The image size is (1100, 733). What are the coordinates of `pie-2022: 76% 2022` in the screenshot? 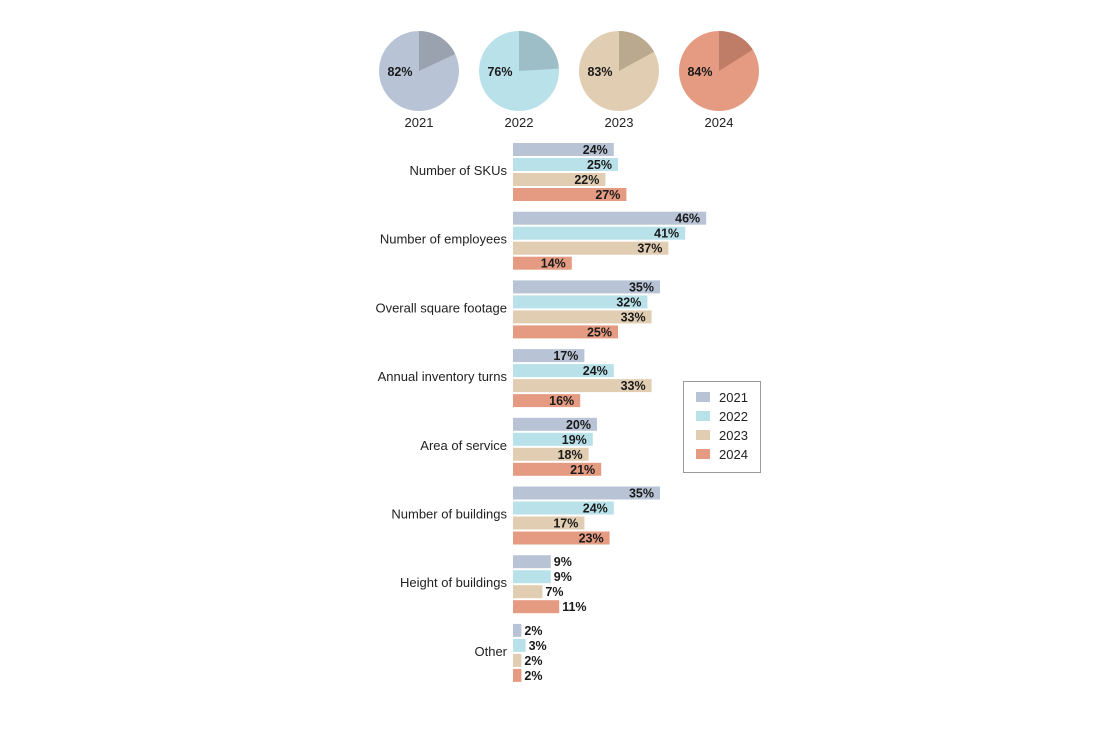 It's located at (519, 80).